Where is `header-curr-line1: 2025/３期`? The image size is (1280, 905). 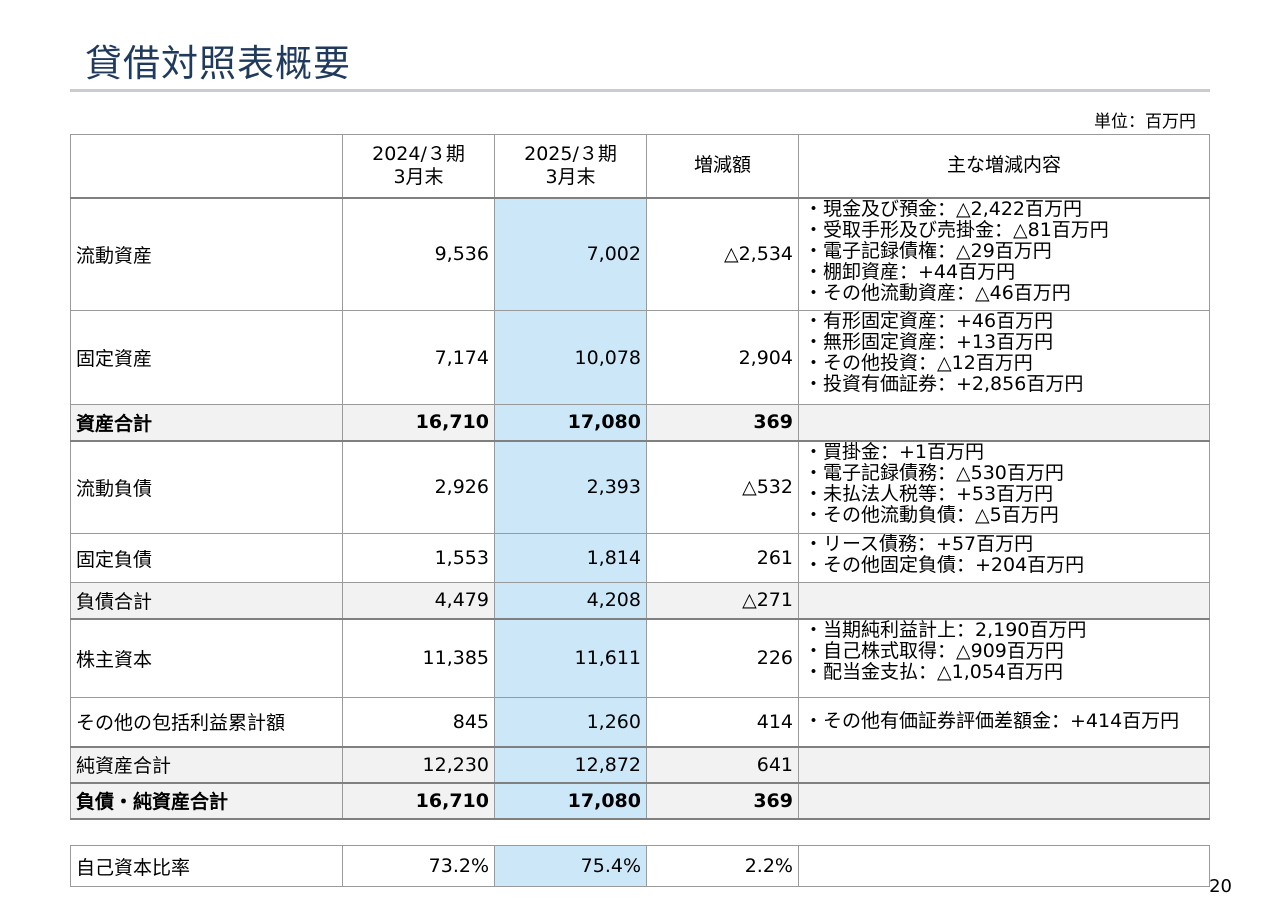
header-curr-line1: 2025/３期 is located at coordinates (570, 153).